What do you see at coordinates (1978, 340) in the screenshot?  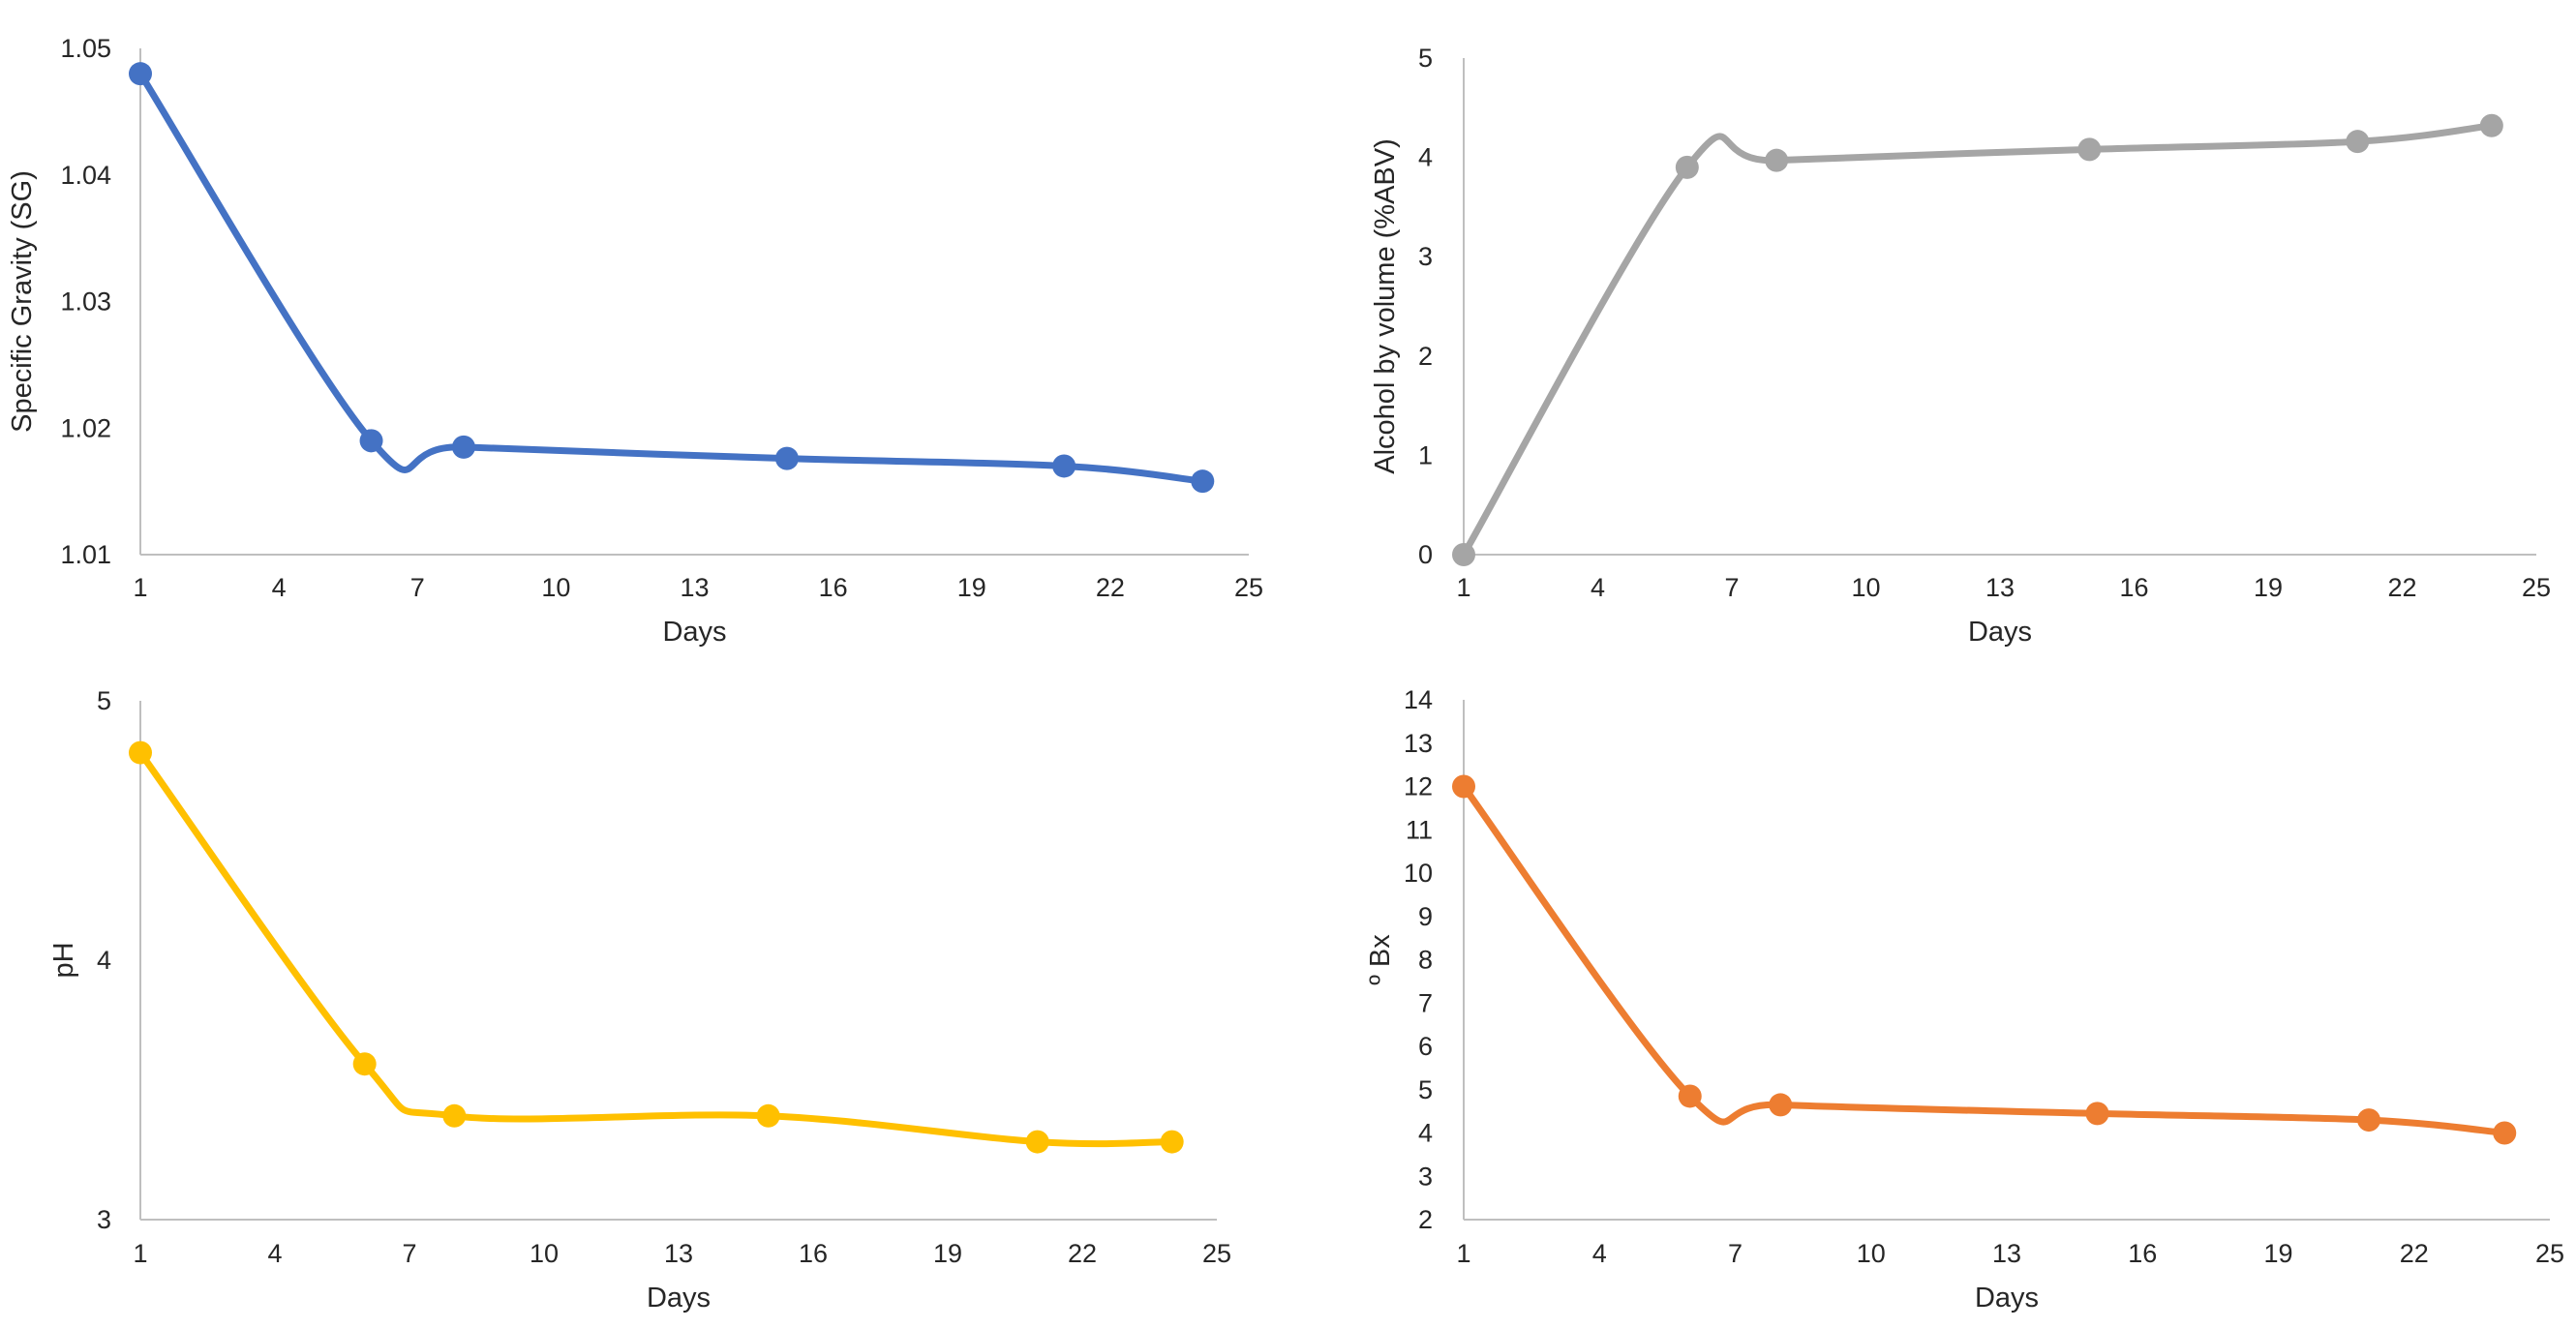 I see `series-line-abv` at bounding box center [1978, 340].